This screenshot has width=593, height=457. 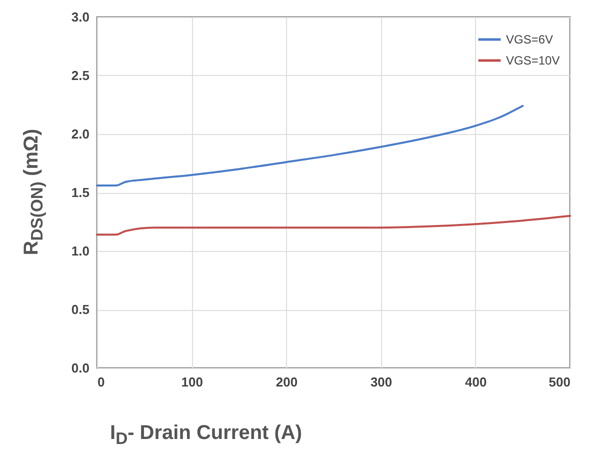 What do you see at coordinates (192, 382) in the screenshot?
I see `x-tick-label: 100` at bounding box center [192, 382].